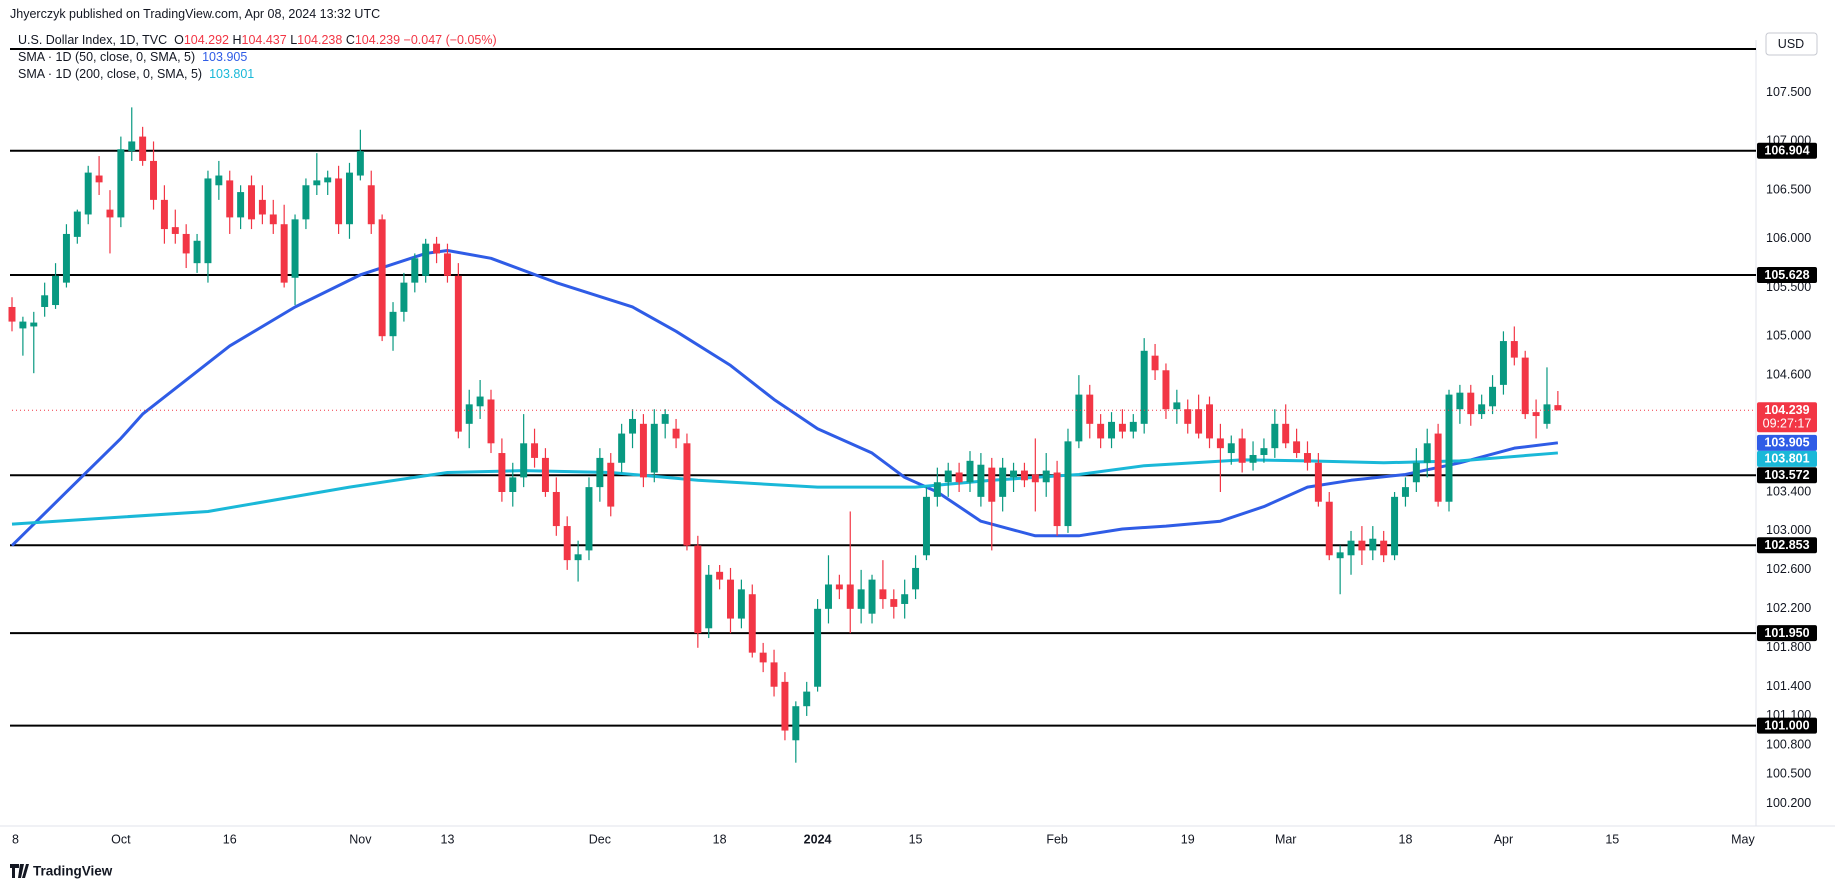 The image size is (1835, 891). I want to click on y-tick-label: 105.000, so click(1788, 335).